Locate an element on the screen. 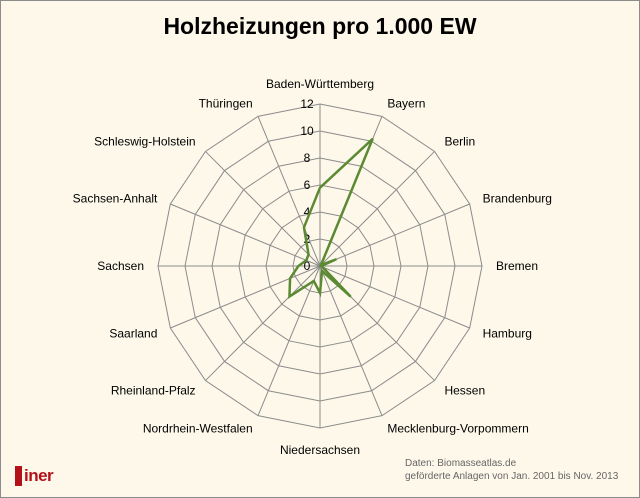  chart-title: Holzheizungen pro 1.000 EW is located at coordinates (320, 26).